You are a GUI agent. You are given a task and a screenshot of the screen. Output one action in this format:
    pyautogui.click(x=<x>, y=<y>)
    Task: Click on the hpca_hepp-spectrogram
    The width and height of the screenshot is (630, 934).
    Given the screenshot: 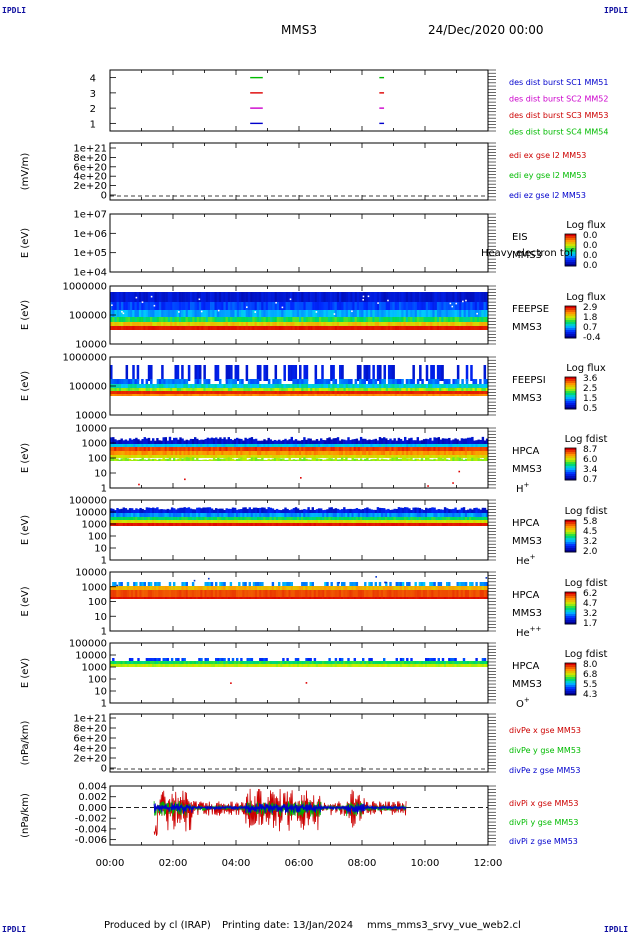 What is the action you would take?
    pyautogui.click(x=299, y=587)
    